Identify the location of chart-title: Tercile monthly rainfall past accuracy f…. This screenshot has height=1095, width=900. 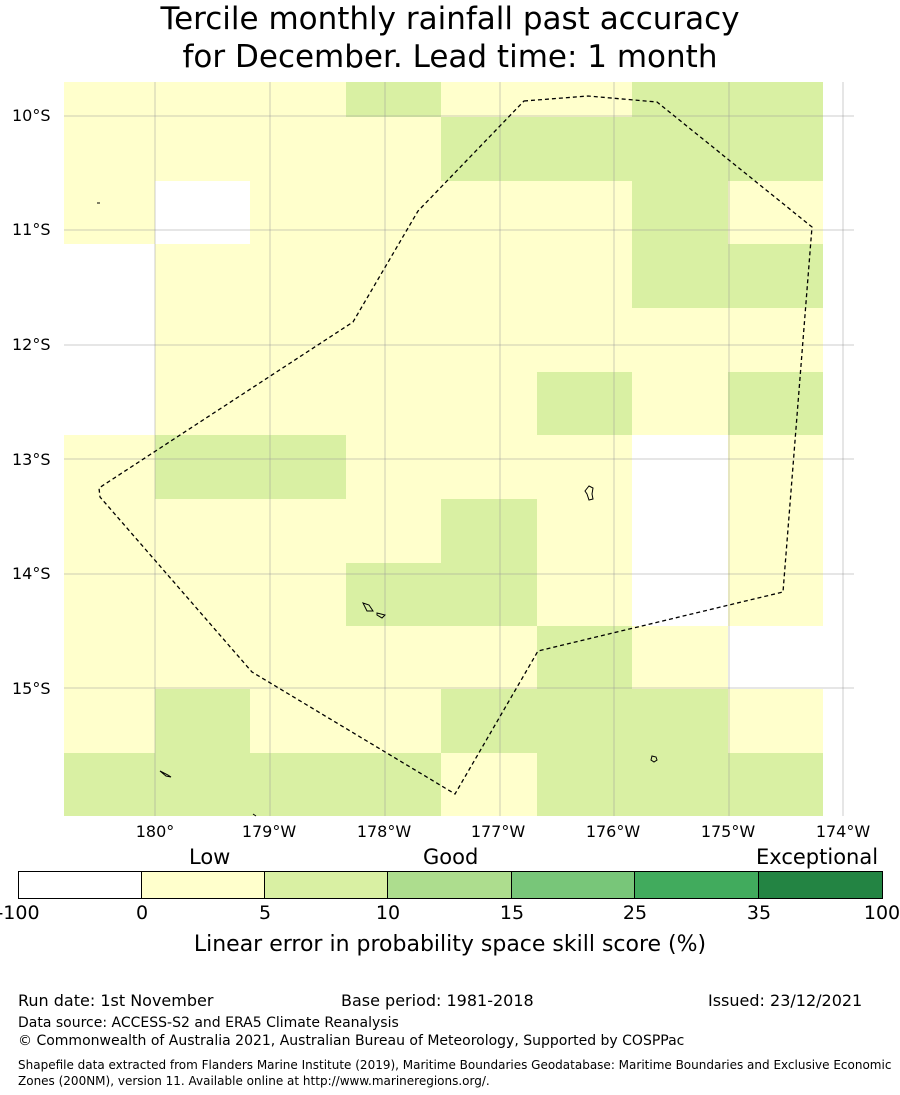
(450, 38).